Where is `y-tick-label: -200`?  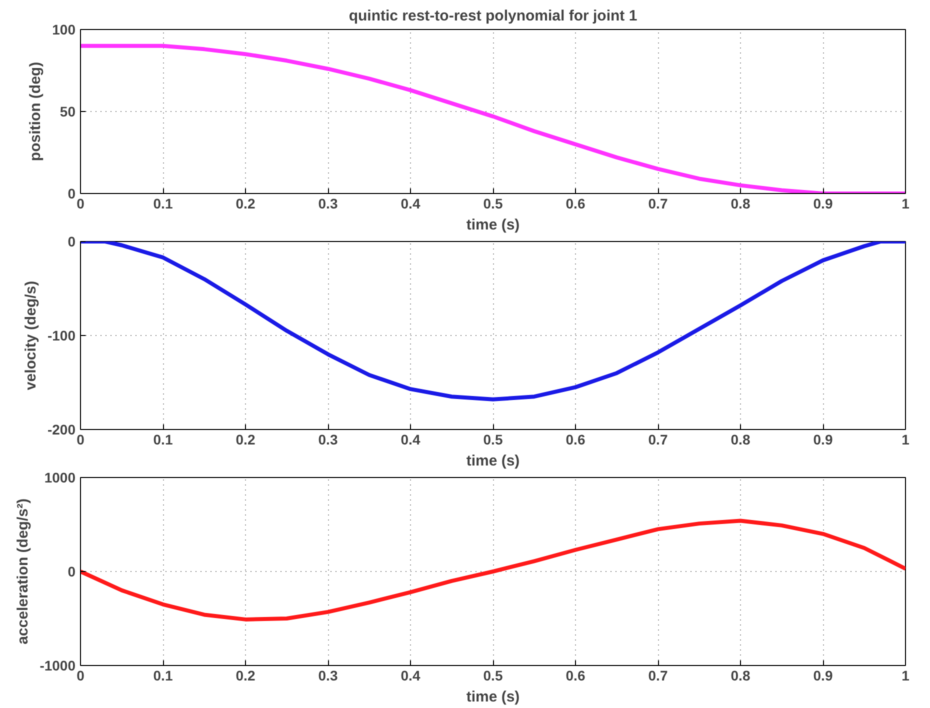 y-tick-label: -200 is located at coordinates (61, 430).